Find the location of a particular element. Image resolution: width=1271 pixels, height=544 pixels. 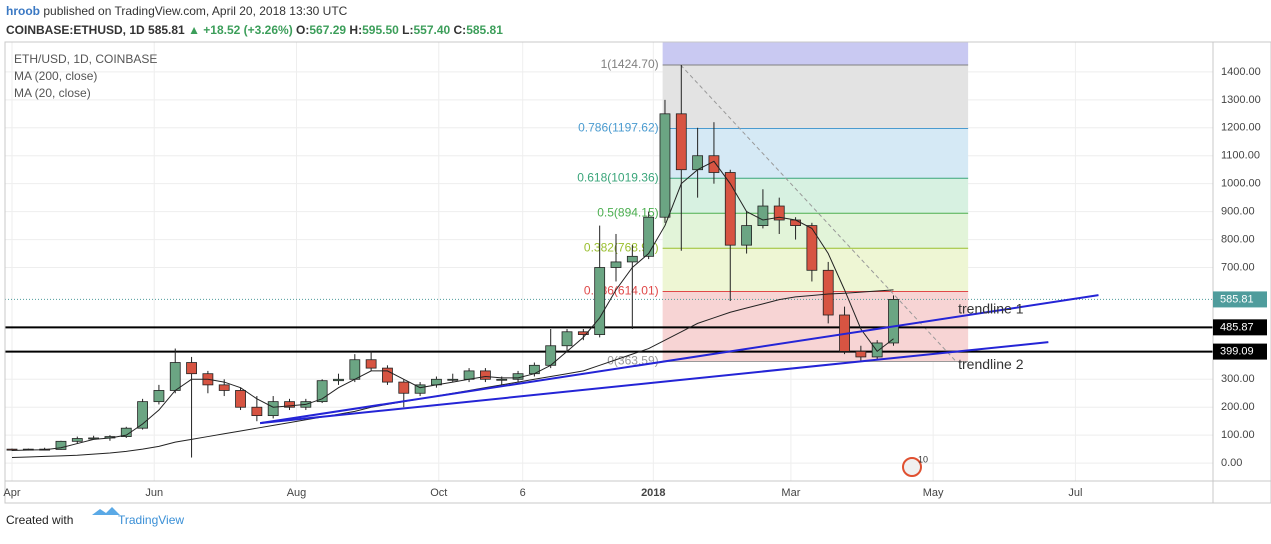

x-tick-label: 2018 is located at coordinates (653, 493).